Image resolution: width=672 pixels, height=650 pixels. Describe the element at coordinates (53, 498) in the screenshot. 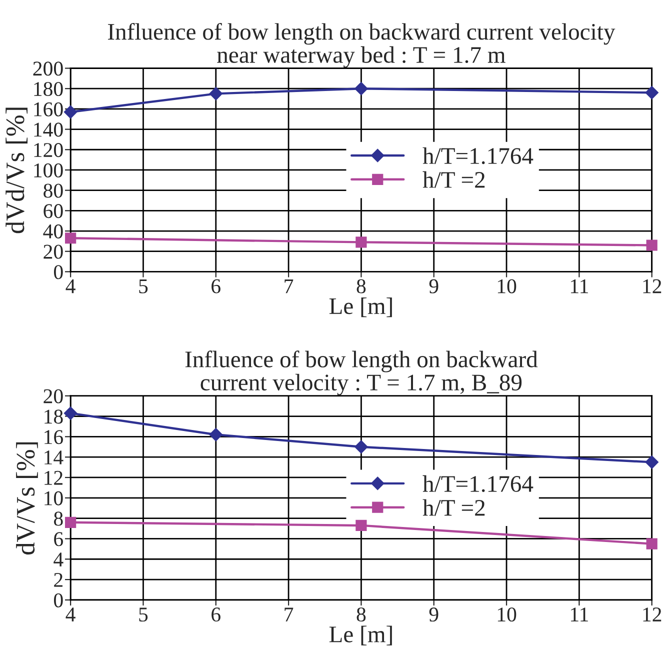

I see `y-tick-label: 10` at that location.